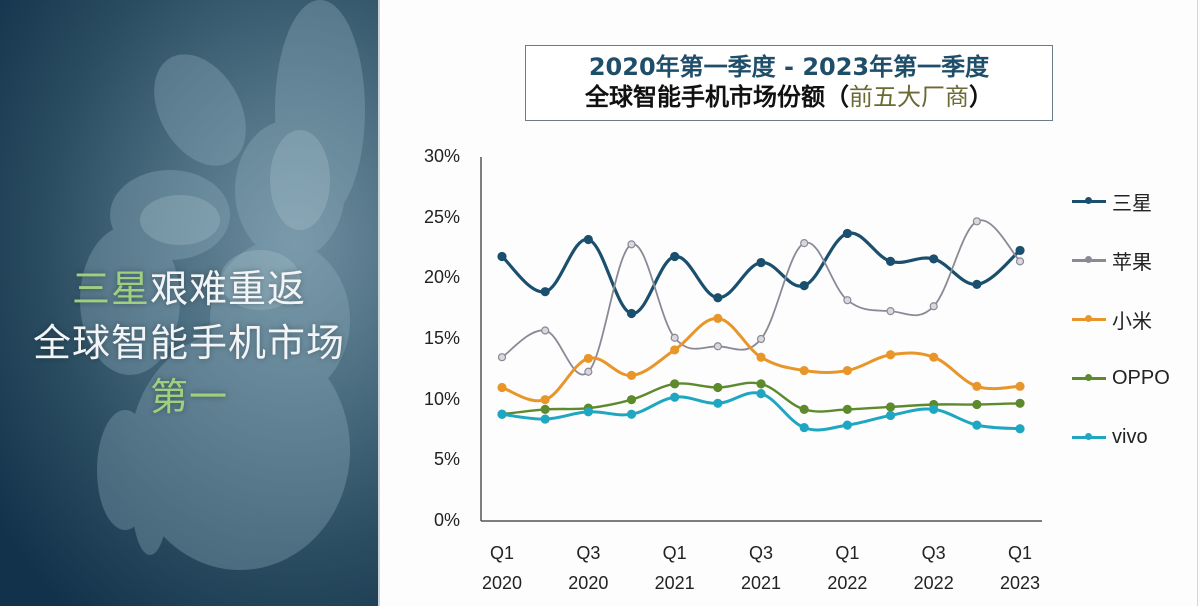 The image size is (1200, 606). Describe the element at coordinates (1141, 377) in the screenshot. I see `legend-label: OPPO` at that location.